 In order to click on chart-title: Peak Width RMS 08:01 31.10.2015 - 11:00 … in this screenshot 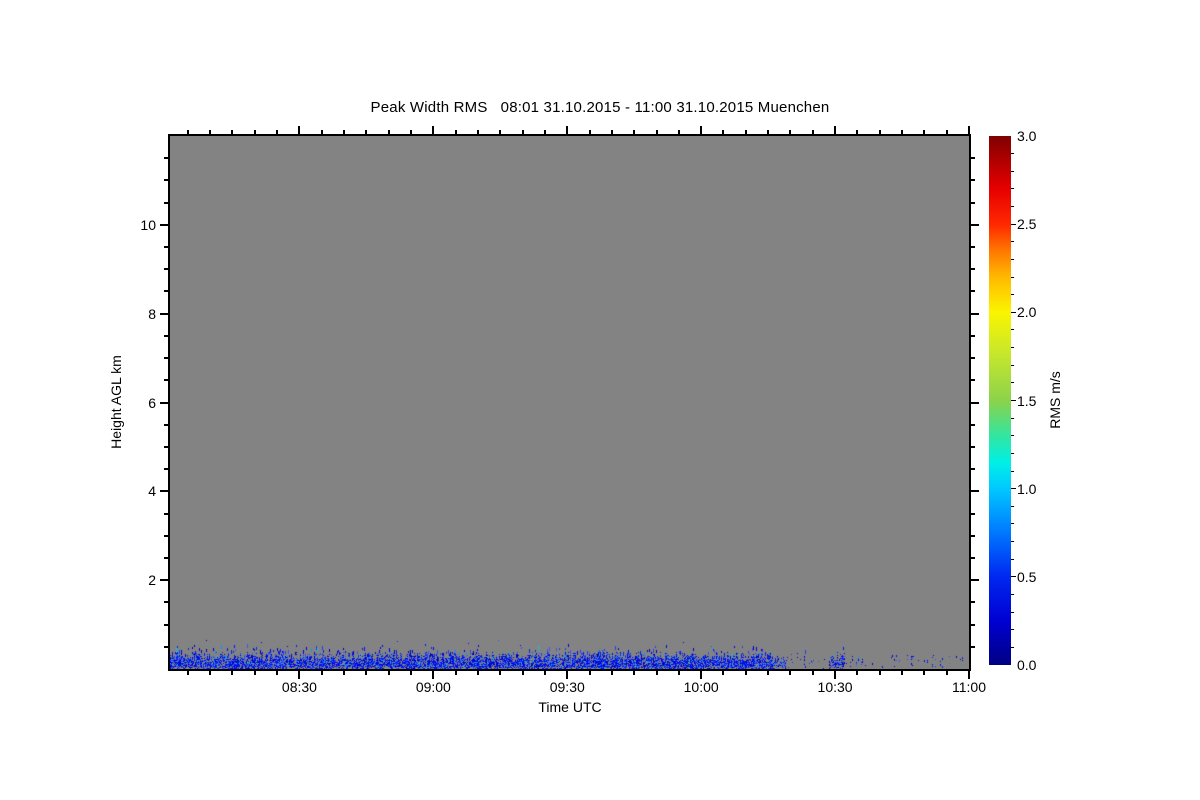, I will do `click(600, 107)`.